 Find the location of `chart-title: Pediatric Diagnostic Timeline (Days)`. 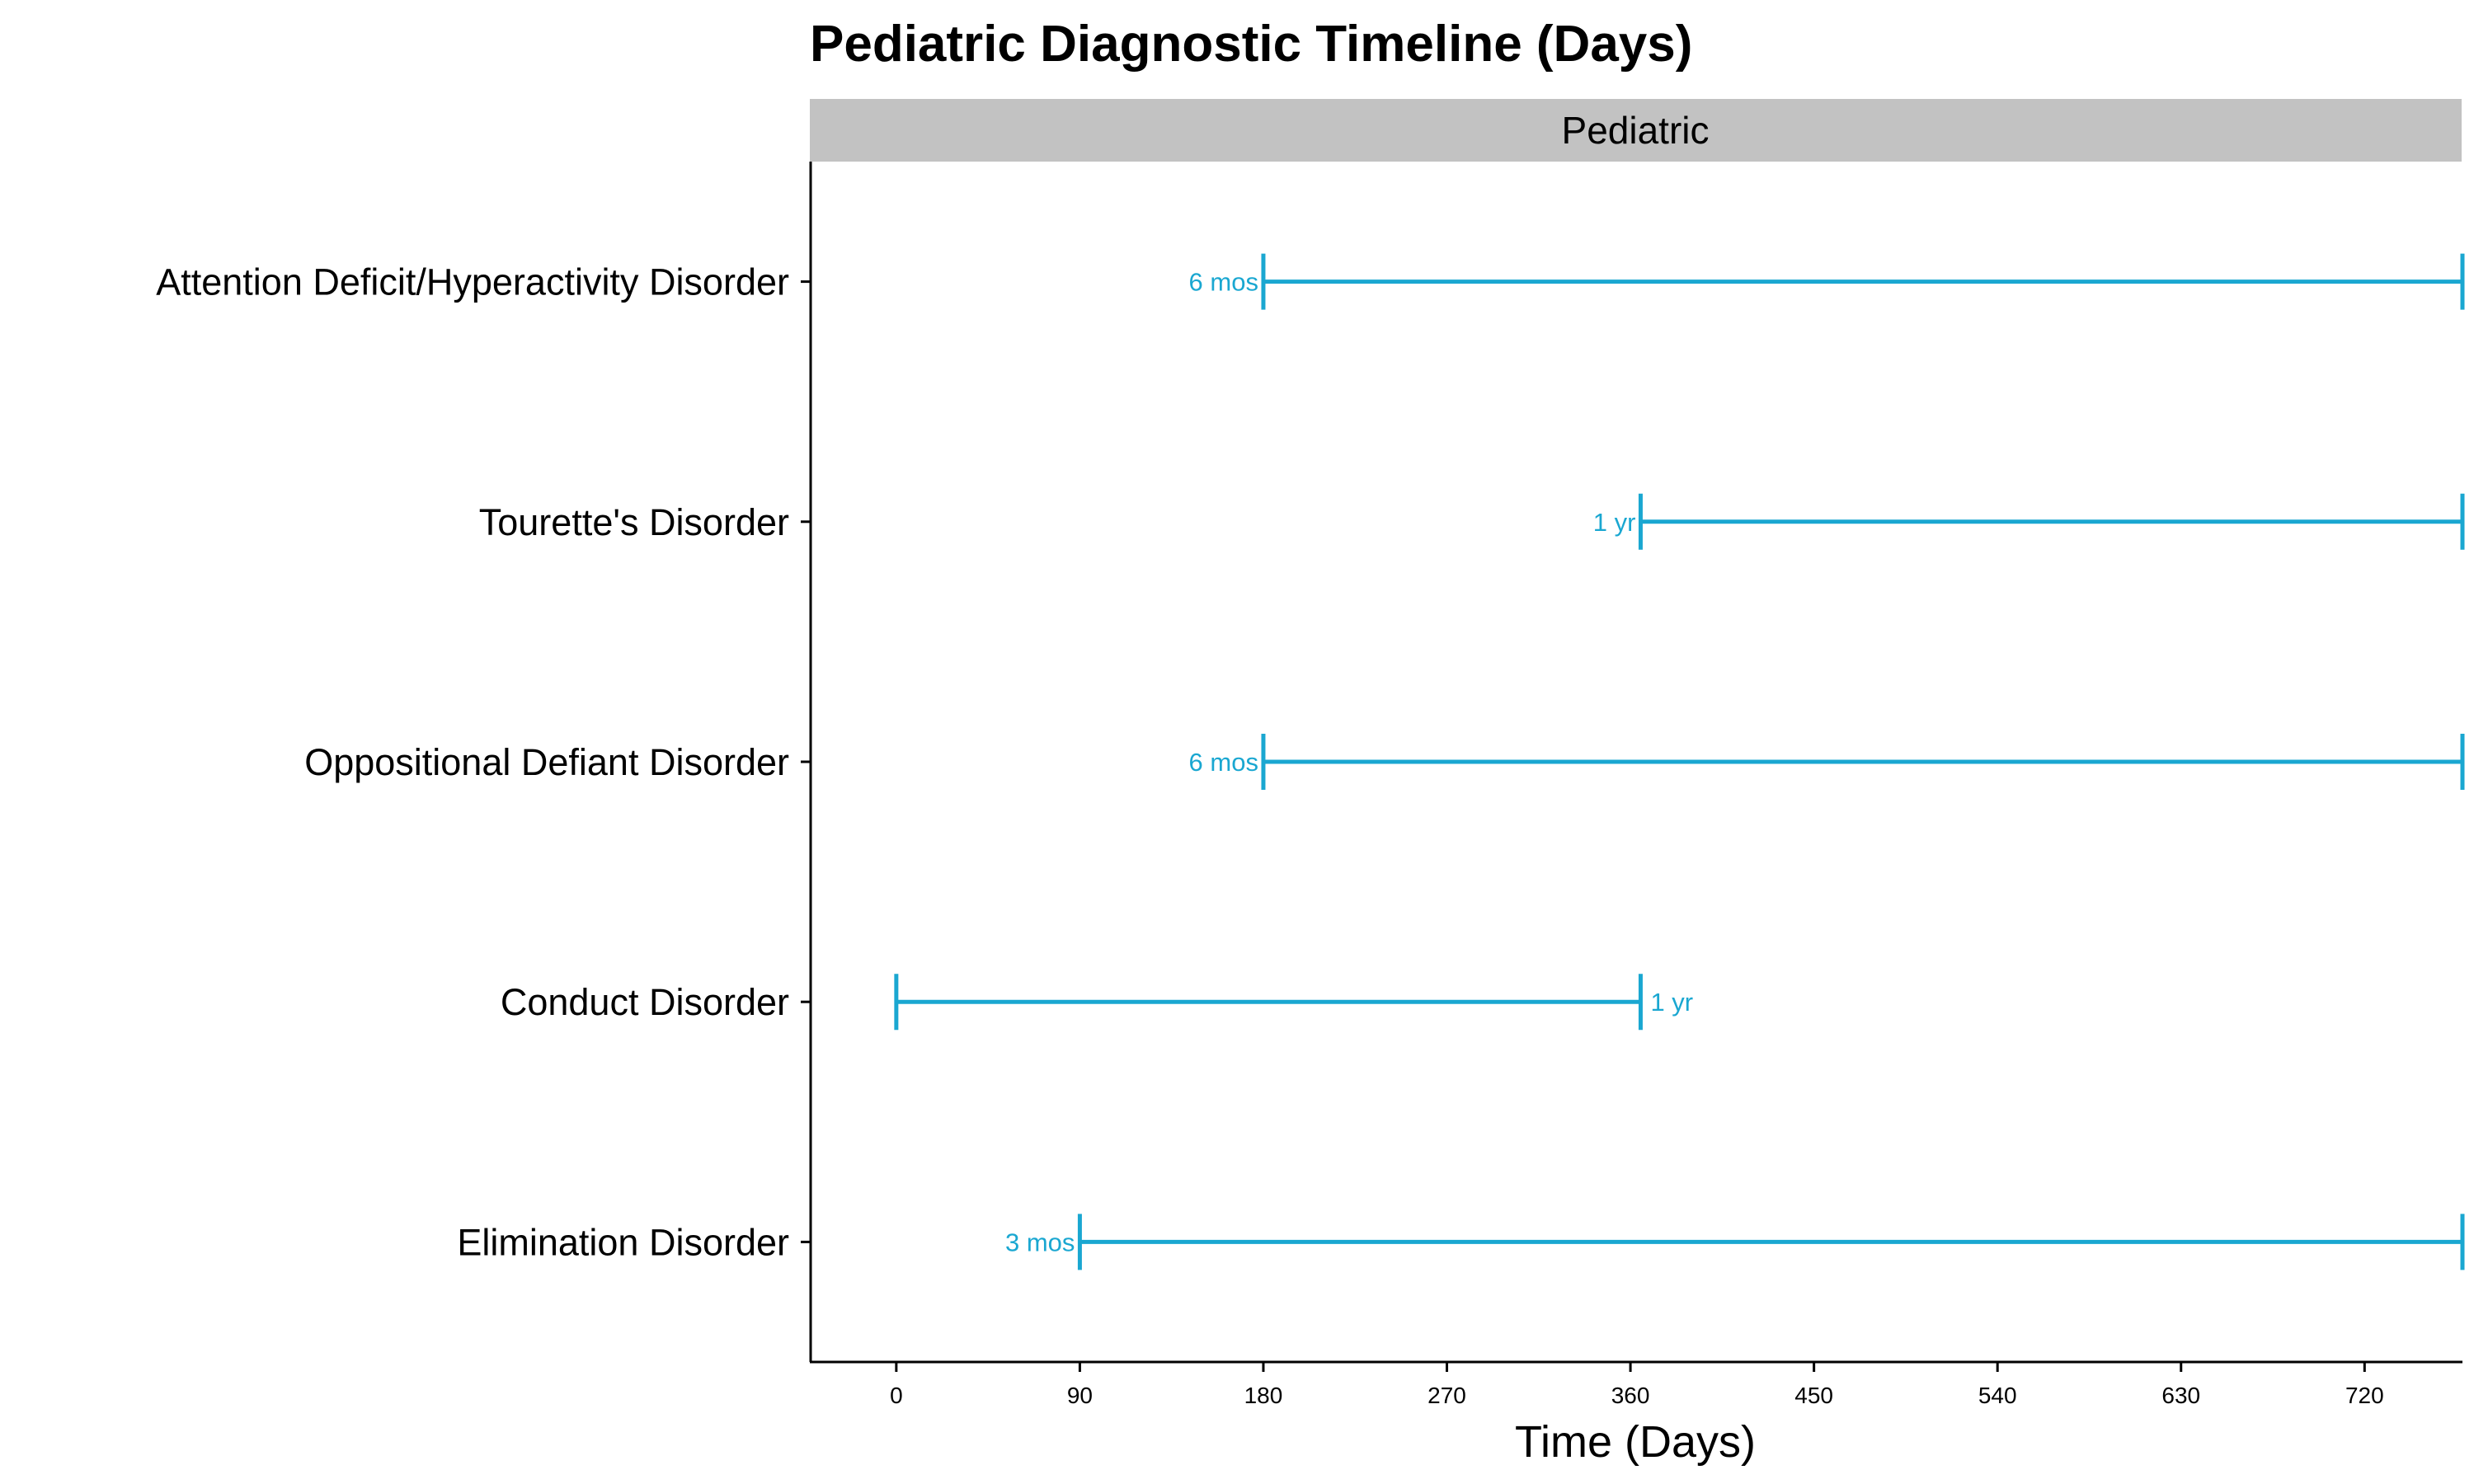

chart-title: Pediatric Diagnostic Timeline (Days) is located at coordinates (1251, 44).